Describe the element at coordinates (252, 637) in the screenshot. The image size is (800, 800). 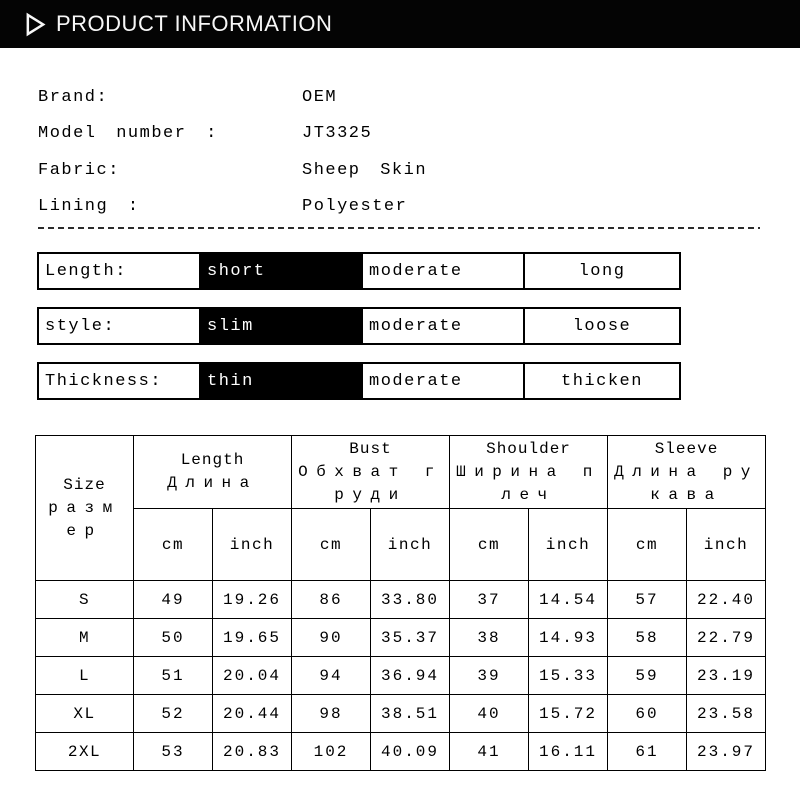
I see `measurement-cell: 19.65` at that location.